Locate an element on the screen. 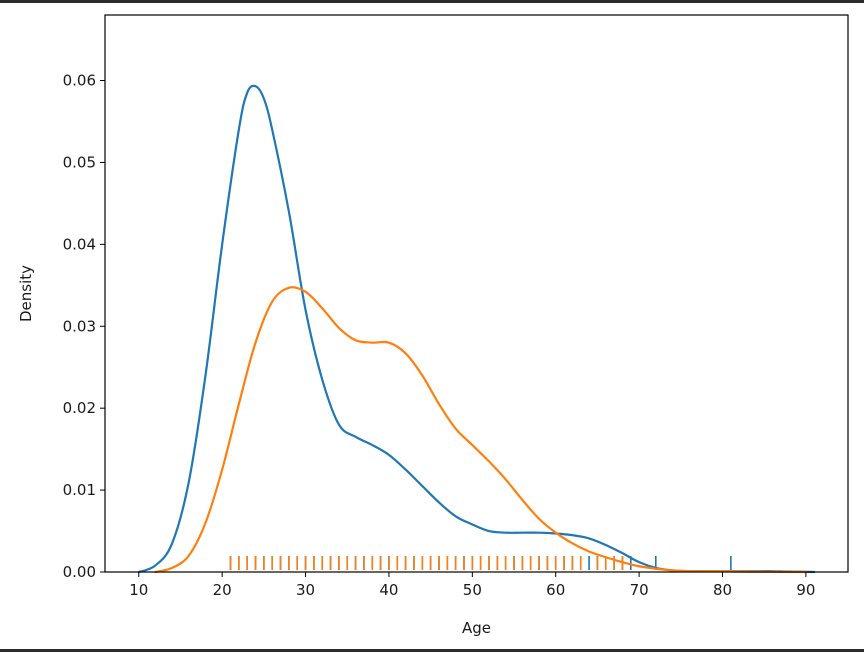 The height and width of the screenshot is (652, 864). x-axis-label: Age is located at coordinates (476, 628).